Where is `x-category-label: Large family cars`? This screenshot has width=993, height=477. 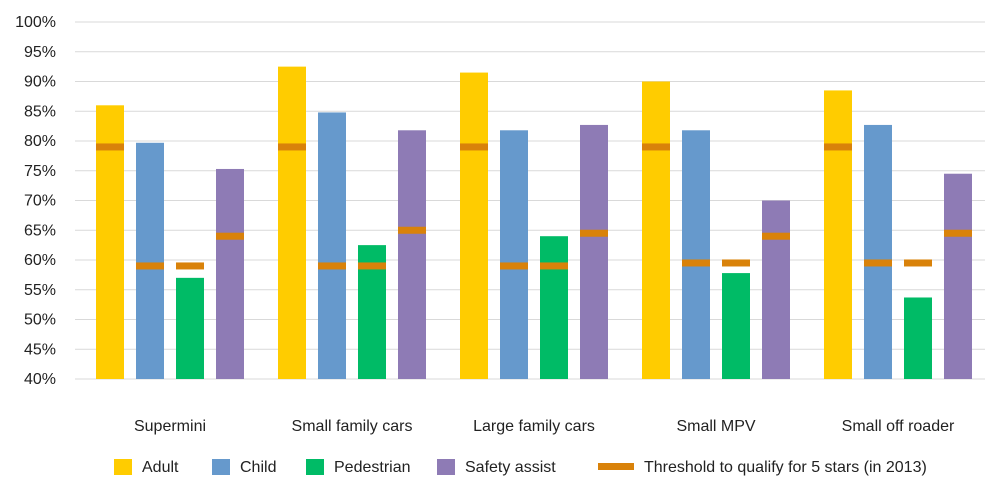 x-category-label: Large family cars is located at coordinates (534, 426).